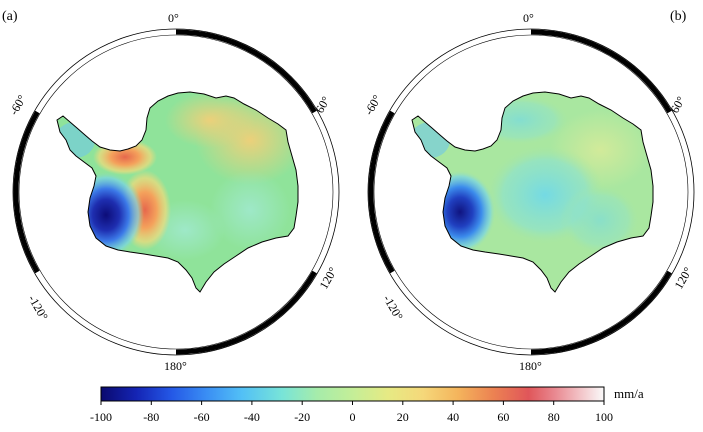 This screenshot has height=432, width=703. Describe the element at coordinates (629, 393) in the screenshot. I see `colorbar-unit: mm/a` at that location.